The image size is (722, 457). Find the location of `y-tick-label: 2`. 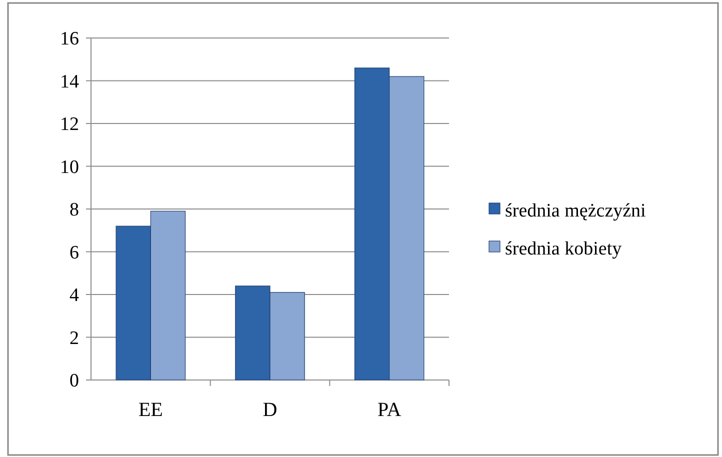

y-tick-label: 2 is located at coordinates (74, 338).